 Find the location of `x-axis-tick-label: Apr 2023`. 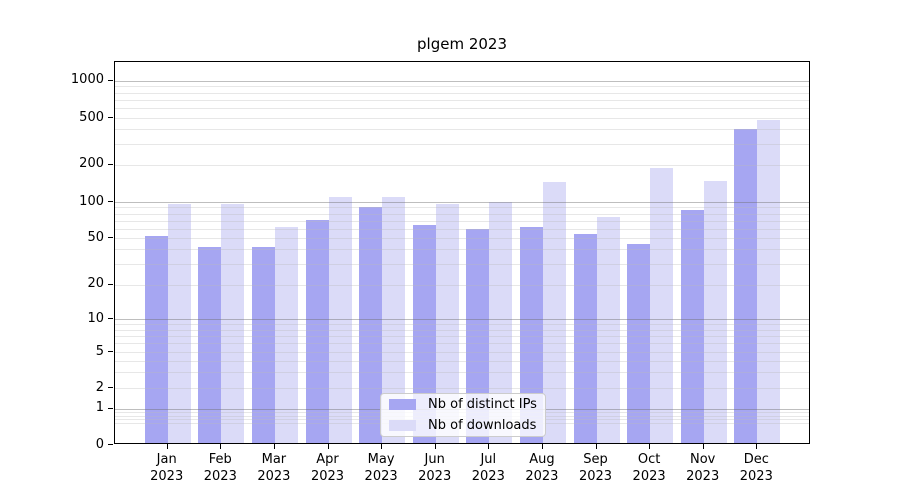

x-axis-tick-label: Apr 2023 is located at coordinates (327, 468).